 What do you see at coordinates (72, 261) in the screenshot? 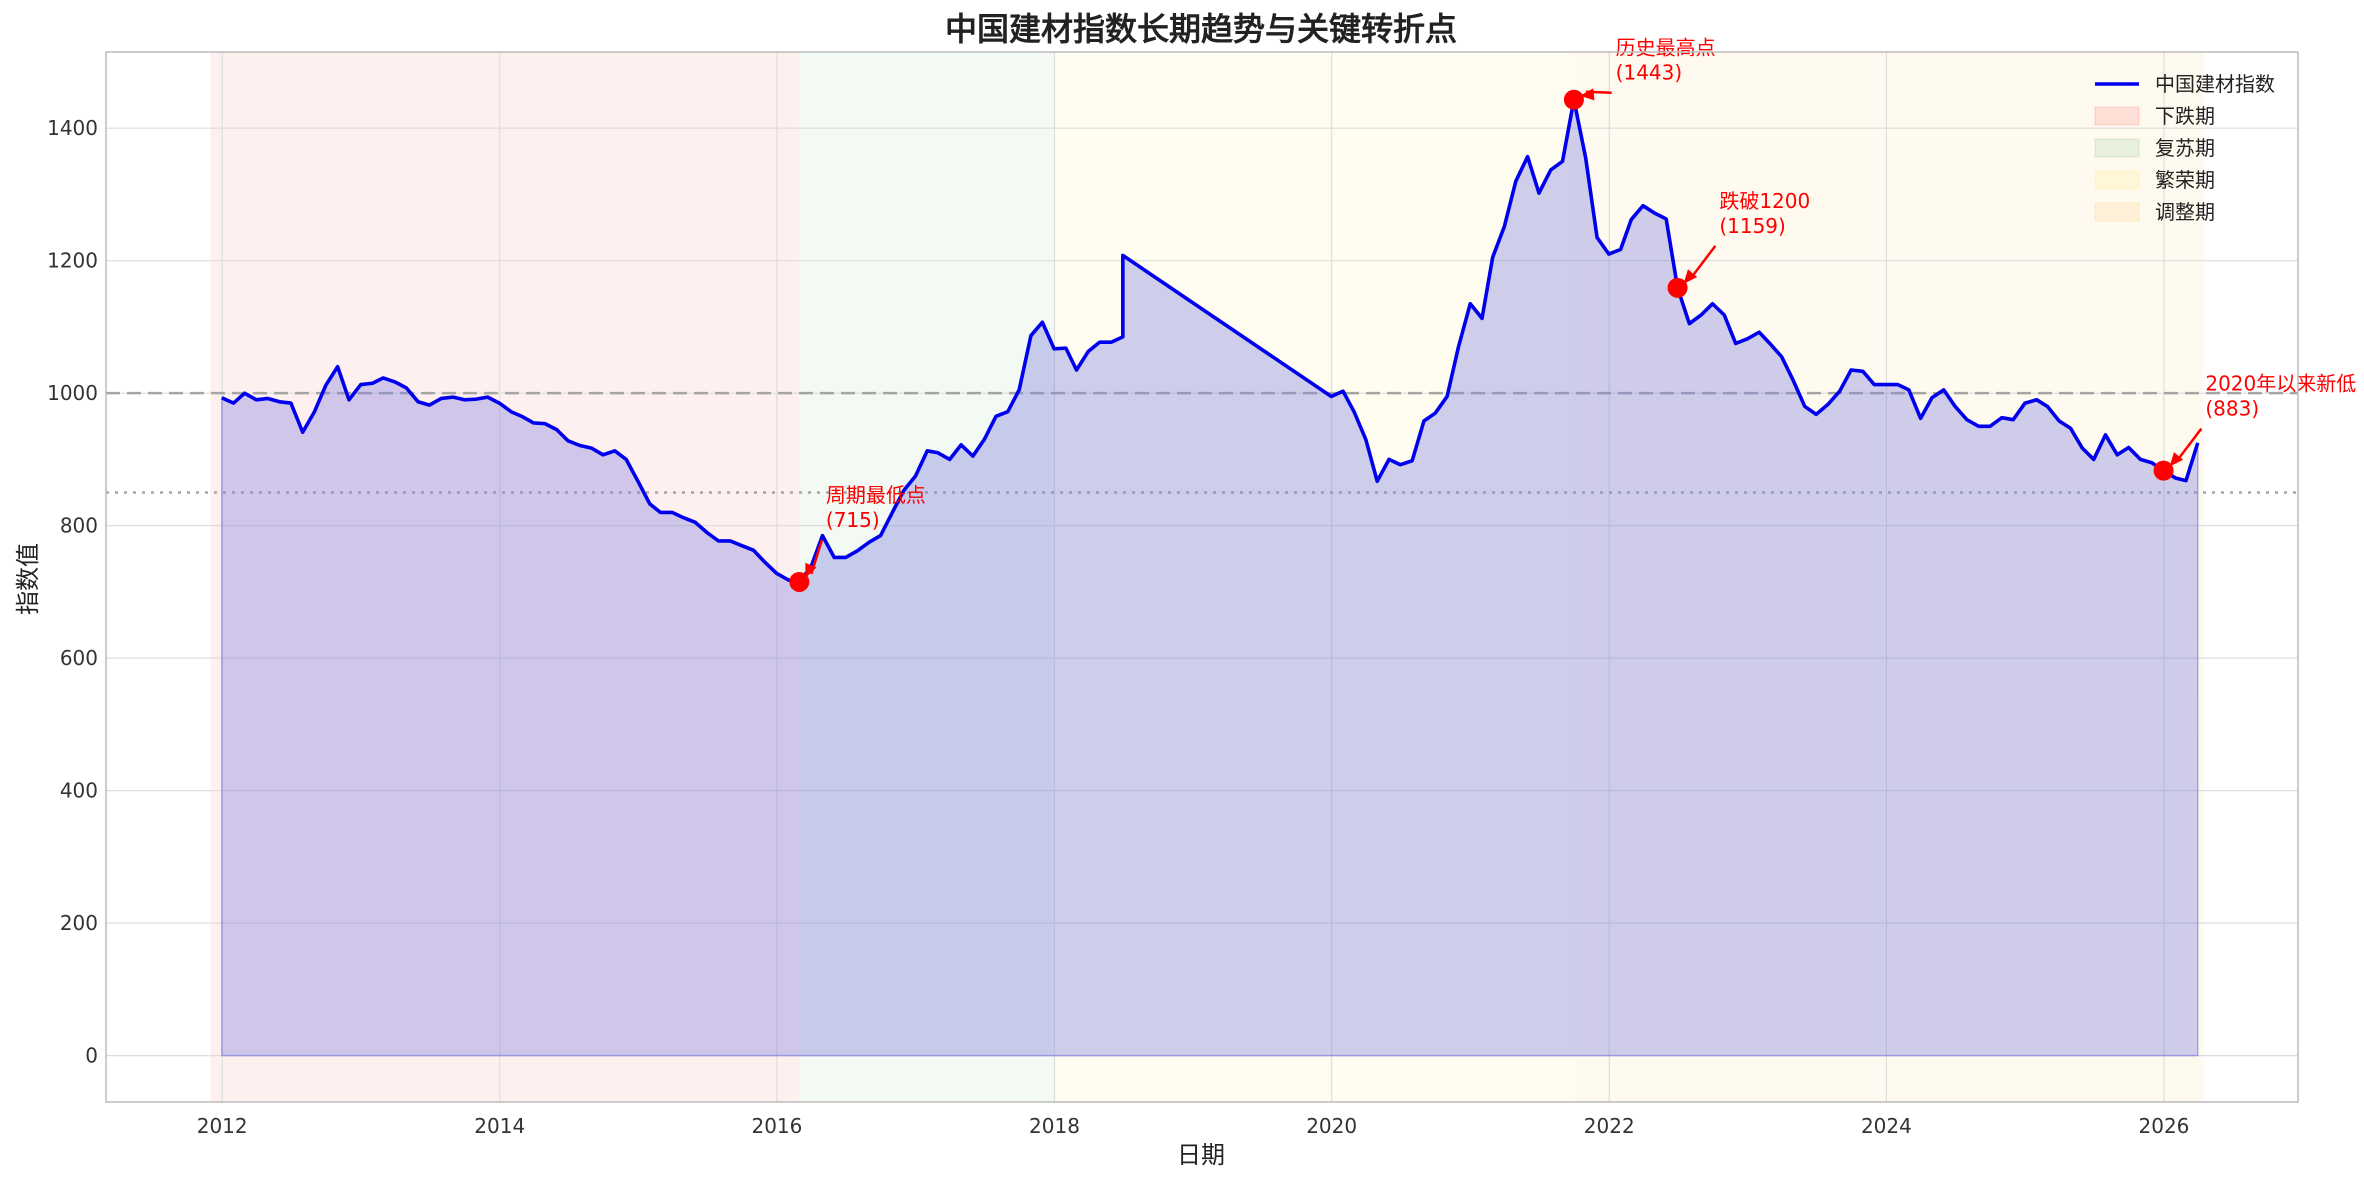
I see `y-tick-label-6: 1200` at bounding box center [72, 261].